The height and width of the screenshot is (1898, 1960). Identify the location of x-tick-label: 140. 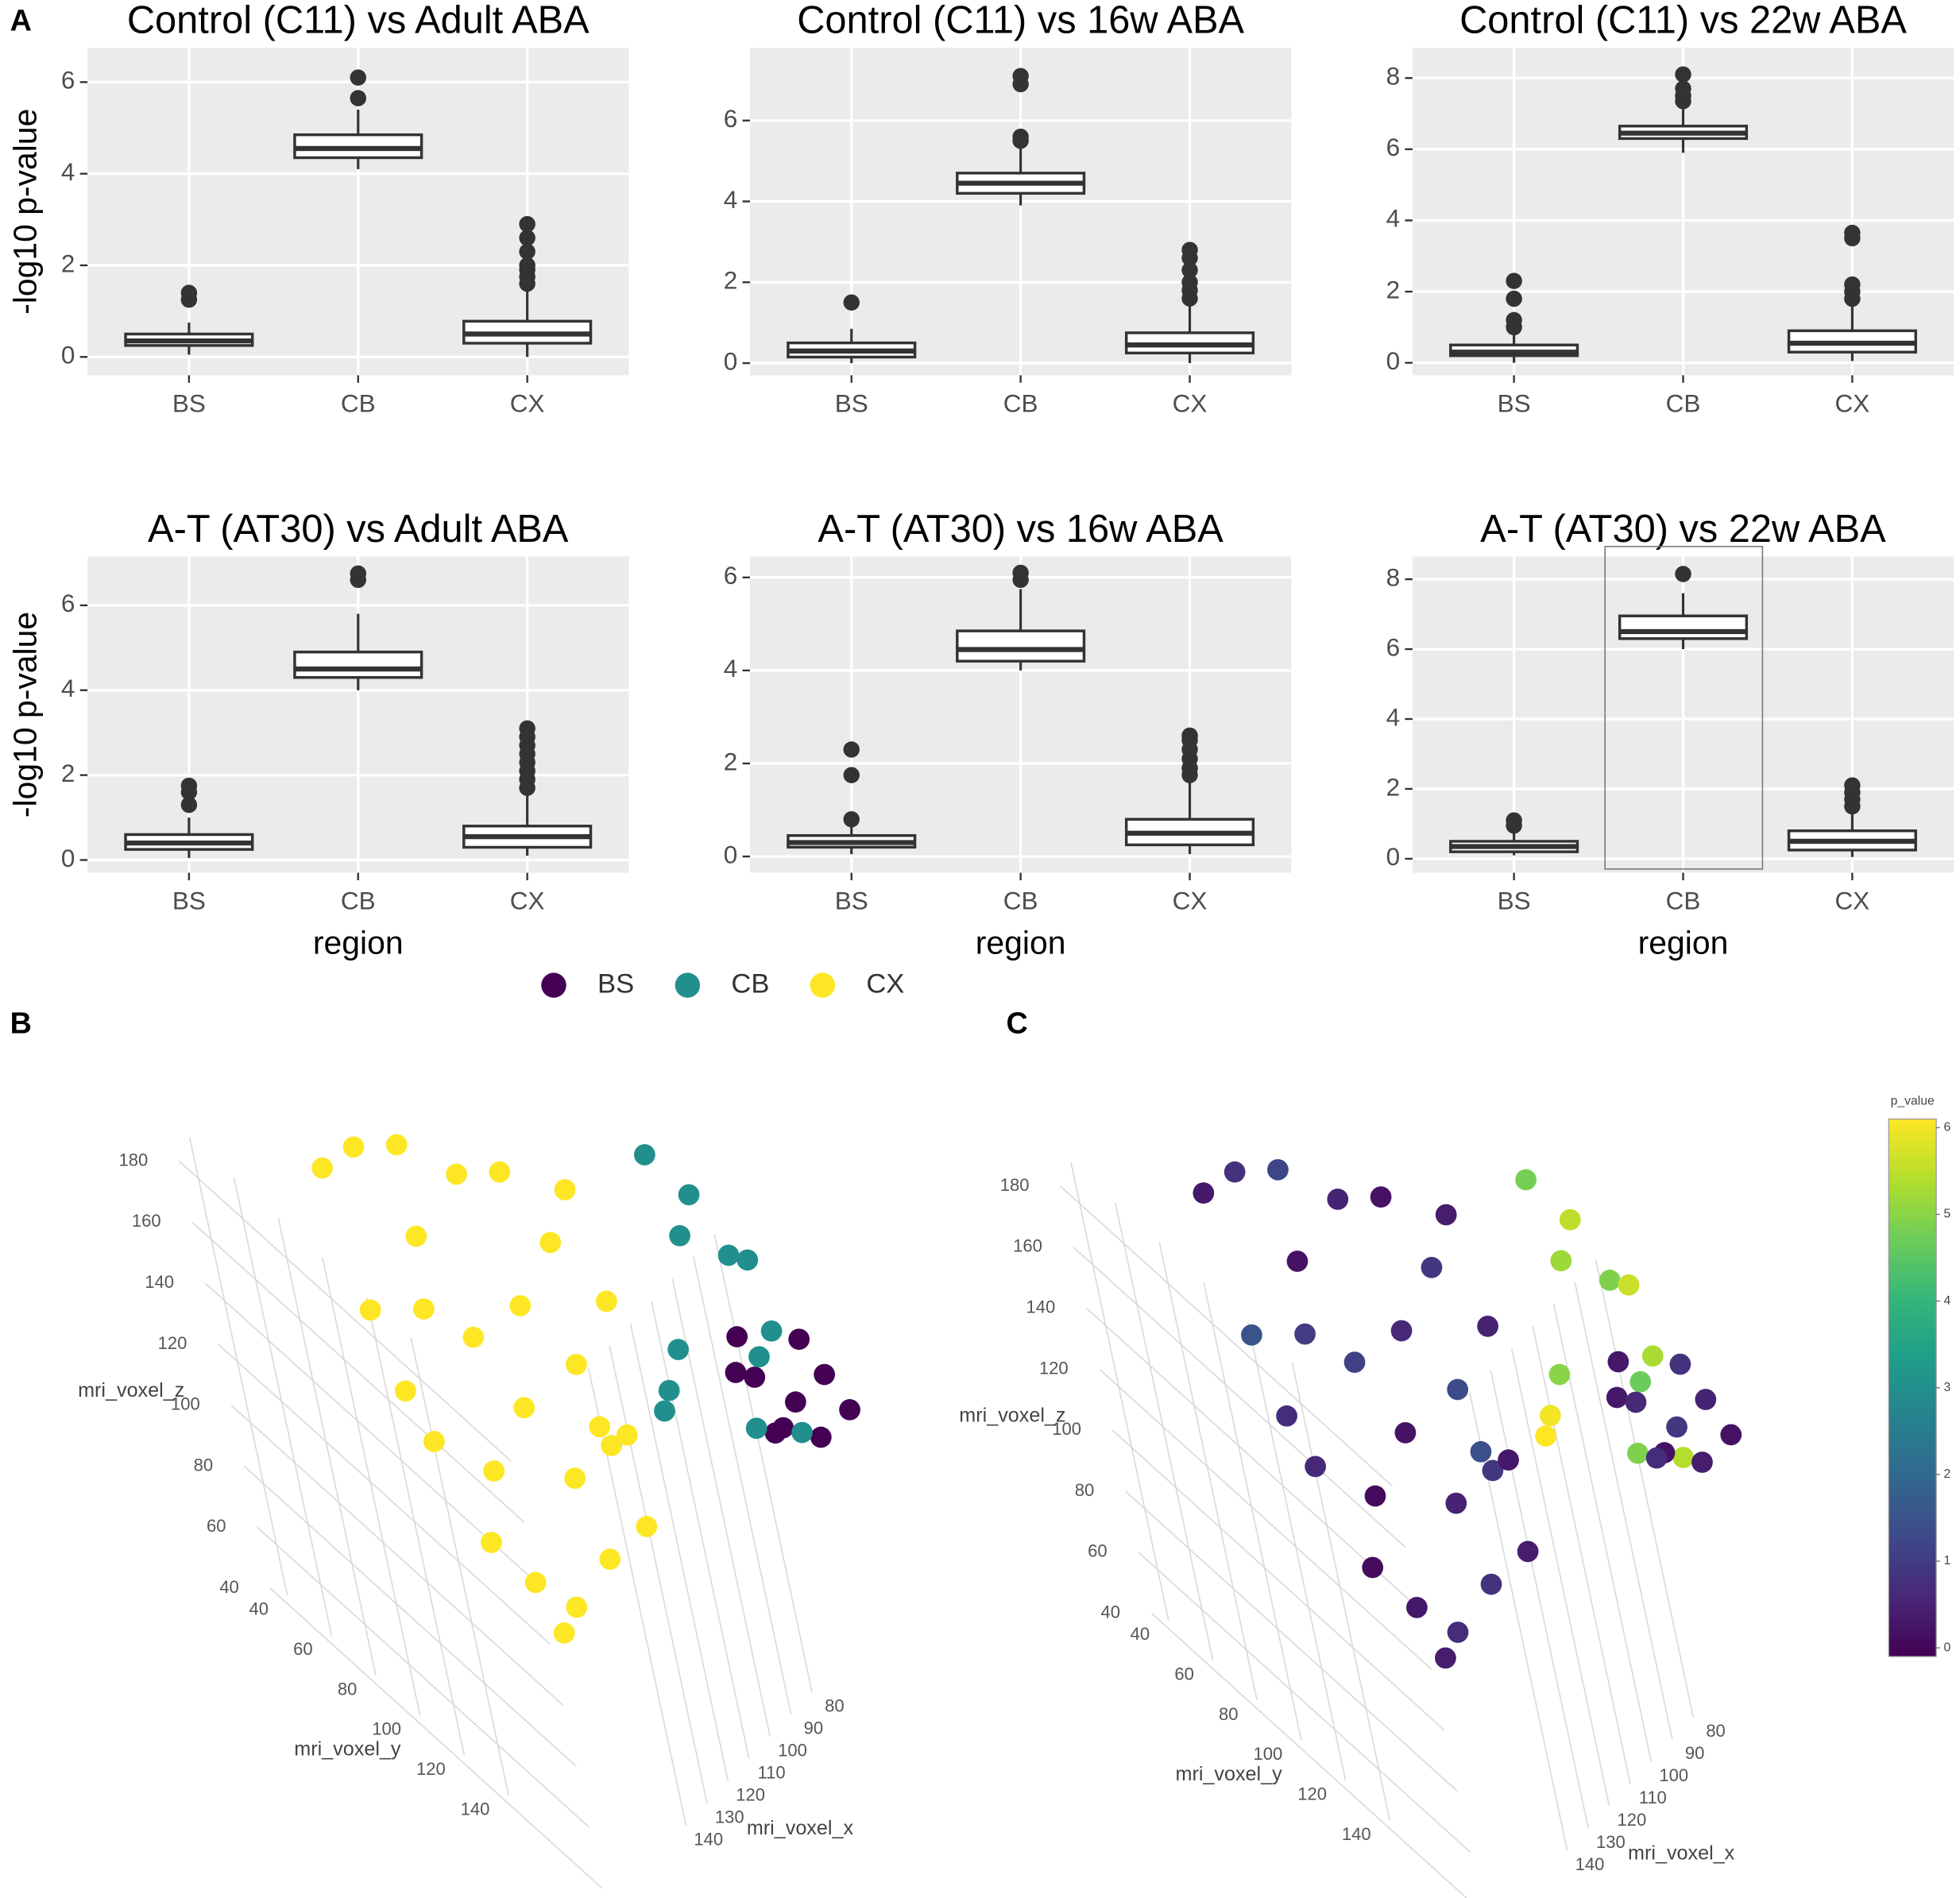
(1590, 1864).